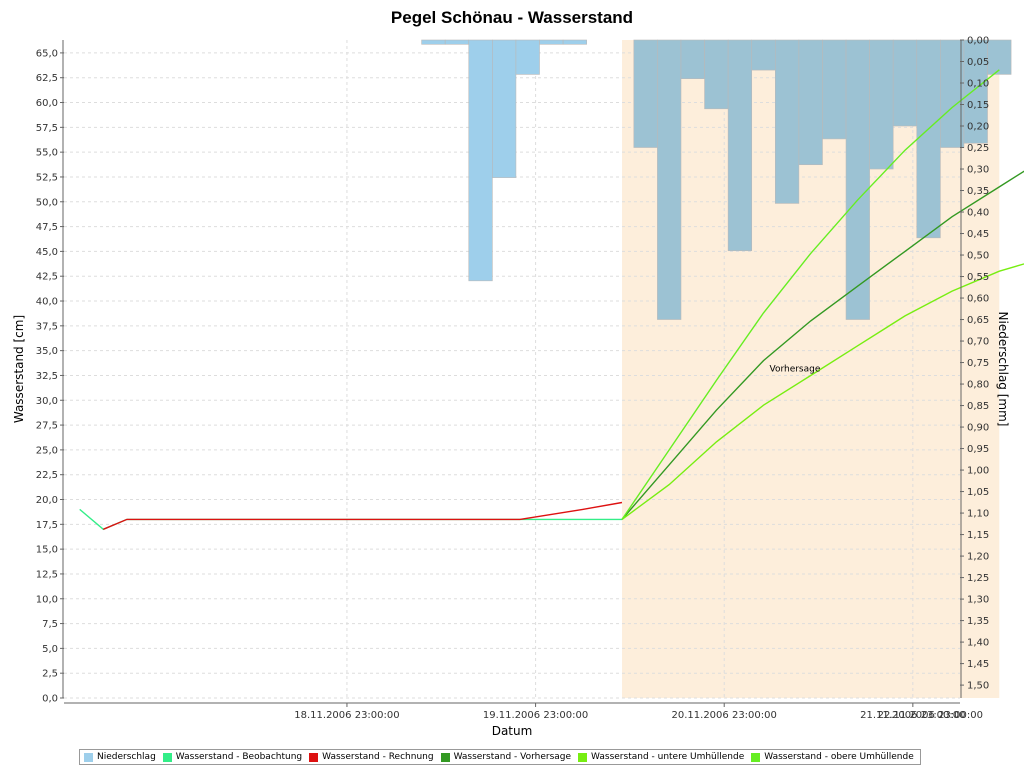 The width and height of the screenshot is (1024, 768). What do you see at coordinates (535, 715) in the screenshot?
I see `x-tick-label: 19.11.2006 23:00:00` at bounding box center [535, 715].